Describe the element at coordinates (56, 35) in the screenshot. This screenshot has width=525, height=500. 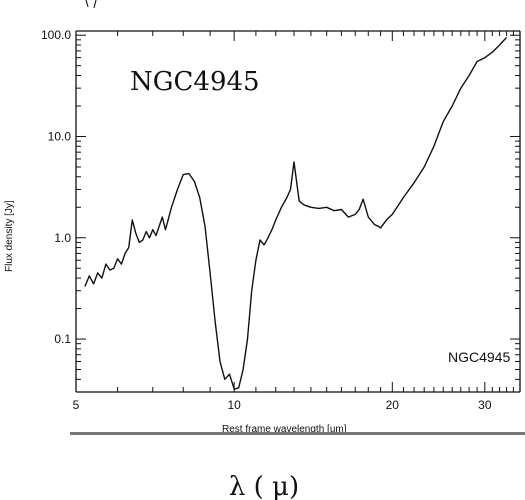
I see `y-tick-label: 100.0` at that location.